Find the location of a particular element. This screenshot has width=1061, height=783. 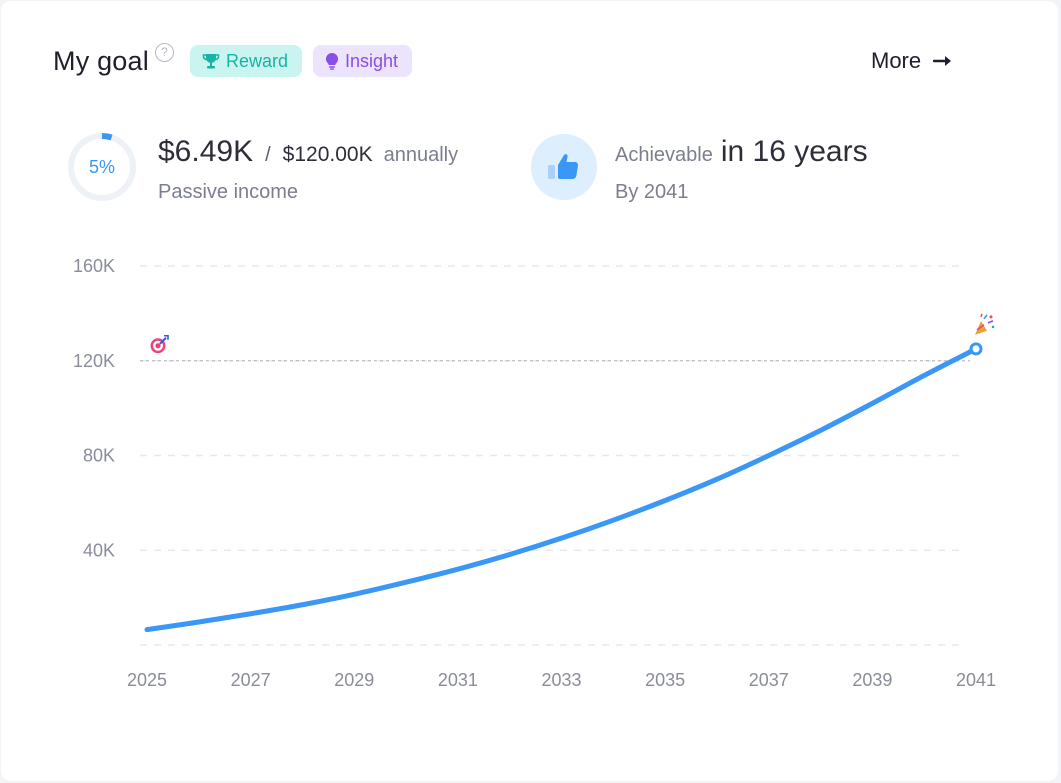

reward-label: Reward is located at coordinates (256, 60).